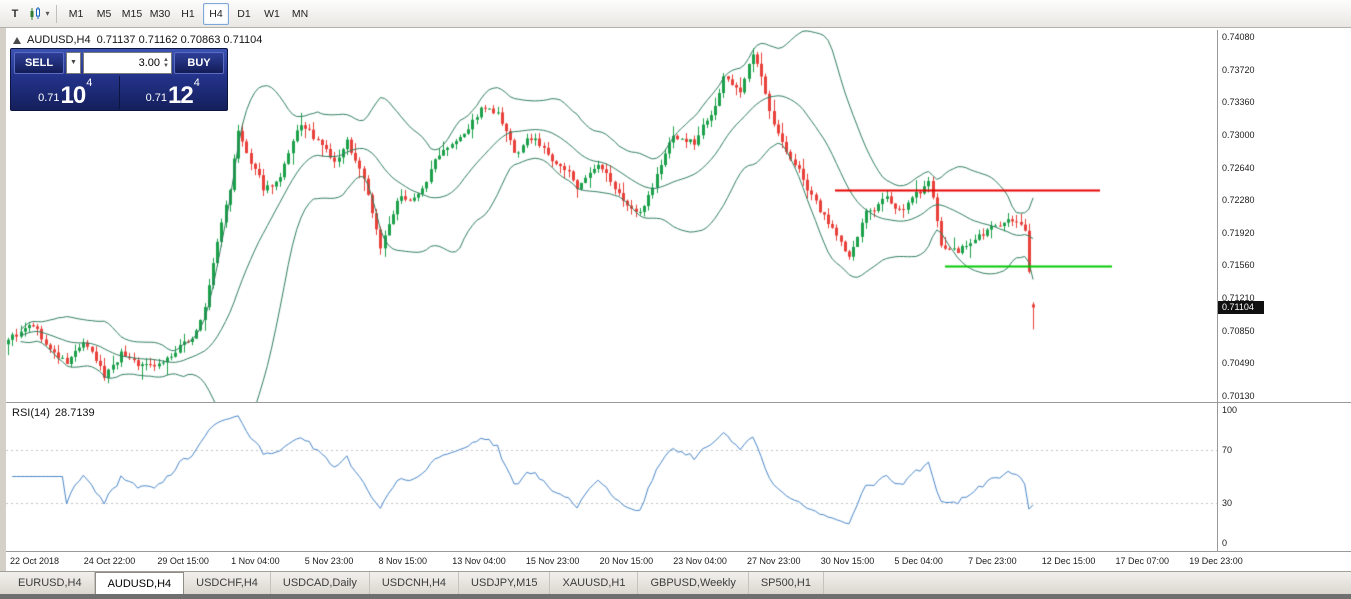 The width and height of the screenshot is (1351, 599). What do you see at coordinates (39, 63) in the screenshot?
I see `sell-button: SELL` at bounding box center [39, 63].